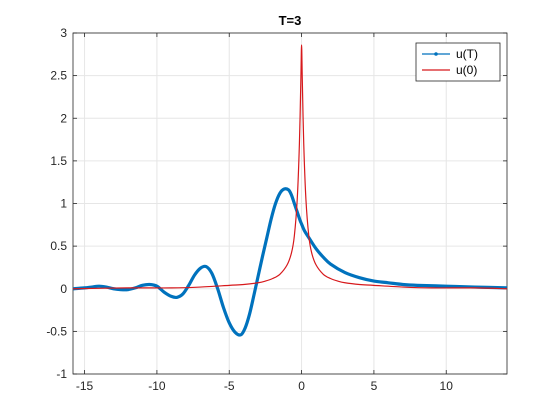  Describe the element at coordinates (63, 204) in the screenshot. I see `y-tick-label: 1` at that location.